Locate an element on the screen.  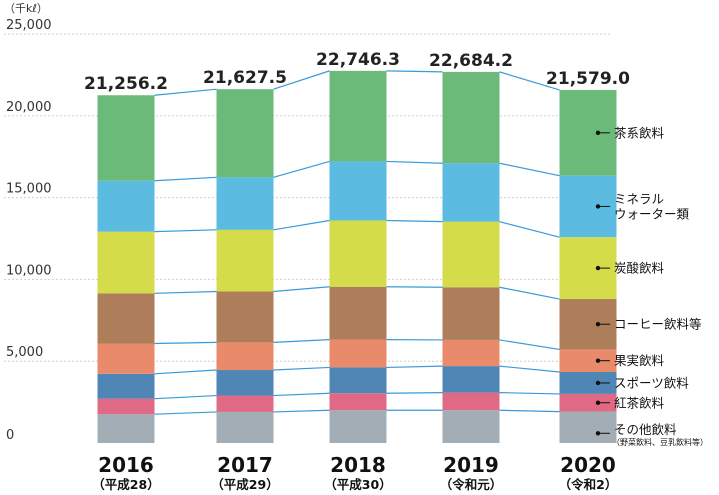
x-tick-era: （平成28） is located at coordinates (125, 484).